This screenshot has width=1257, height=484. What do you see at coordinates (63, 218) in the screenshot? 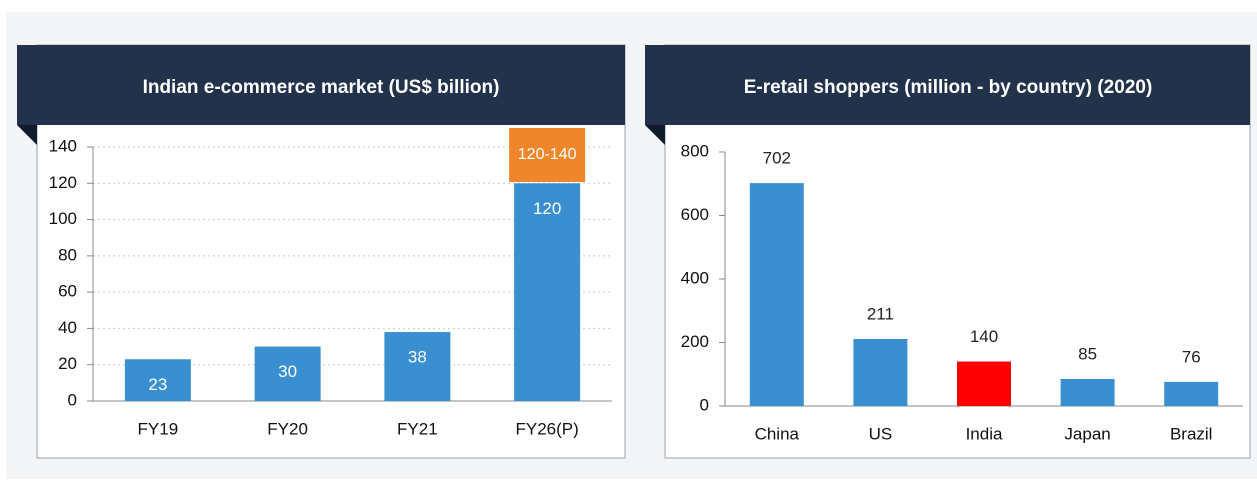
I see `y-tick-label: 100` at bounding box center [63, 218].